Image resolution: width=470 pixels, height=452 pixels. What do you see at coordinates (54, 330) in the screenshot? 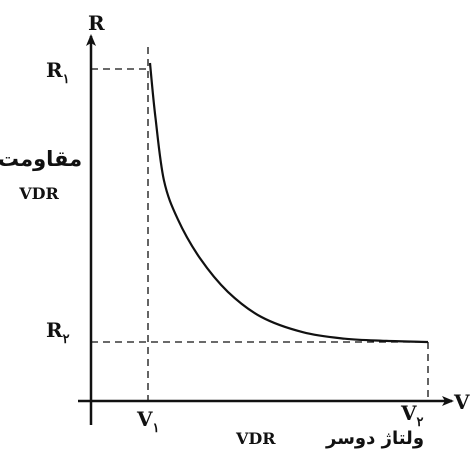
I see `y-tick-r2-main: R` at bounding box center [54, 330].